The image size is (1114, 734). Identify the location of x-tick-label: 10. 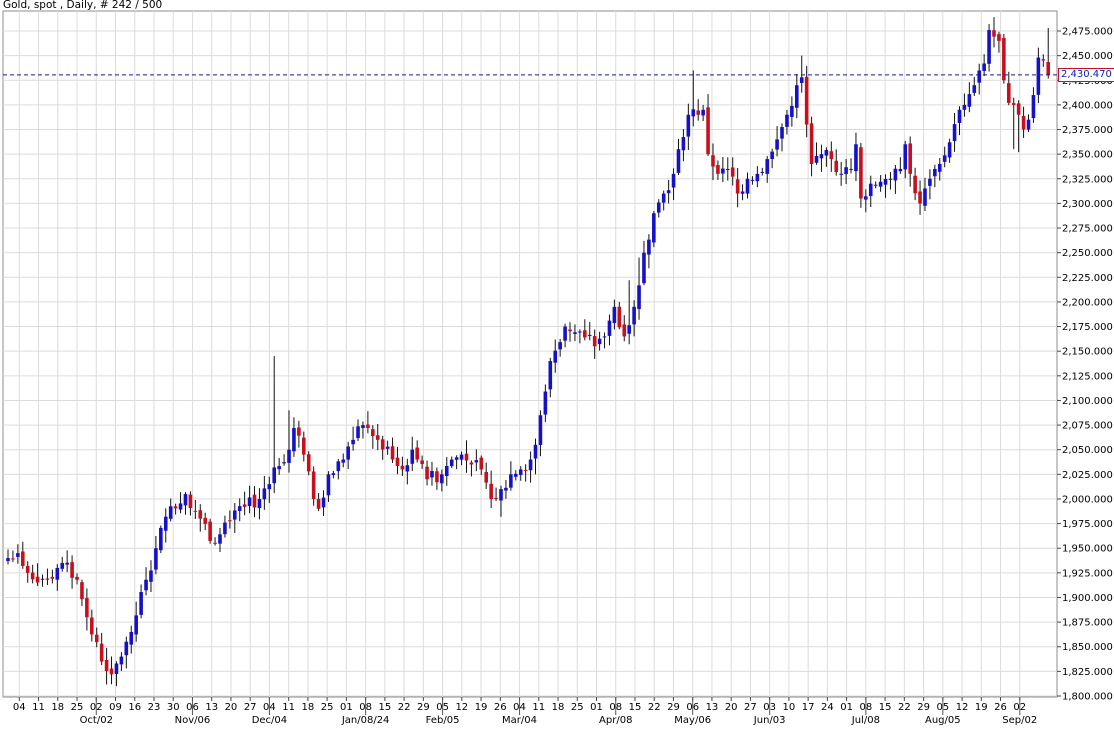
(789, 707).